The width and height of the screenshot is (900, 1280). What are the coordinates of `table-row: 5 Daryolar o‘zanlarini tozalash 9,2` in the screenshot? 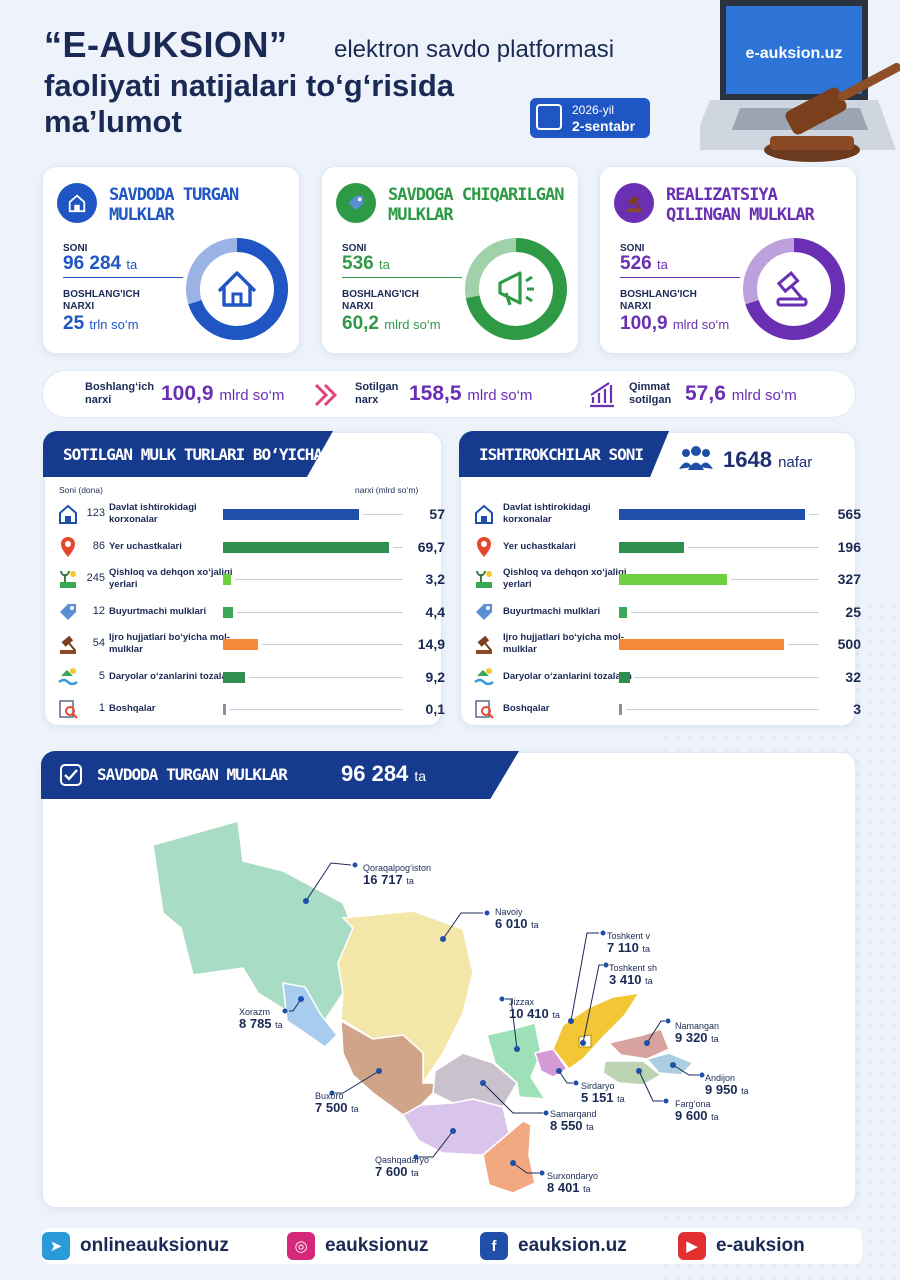 It's located at (254, 679).